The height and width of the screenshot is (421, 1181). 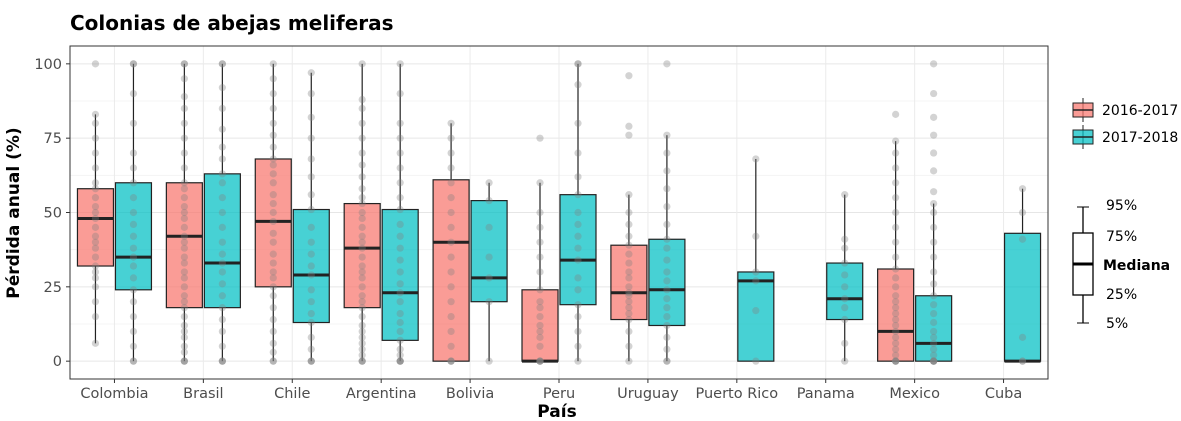 I want to click on x-tick-label: Bolivia, so click(x=470, y=394).